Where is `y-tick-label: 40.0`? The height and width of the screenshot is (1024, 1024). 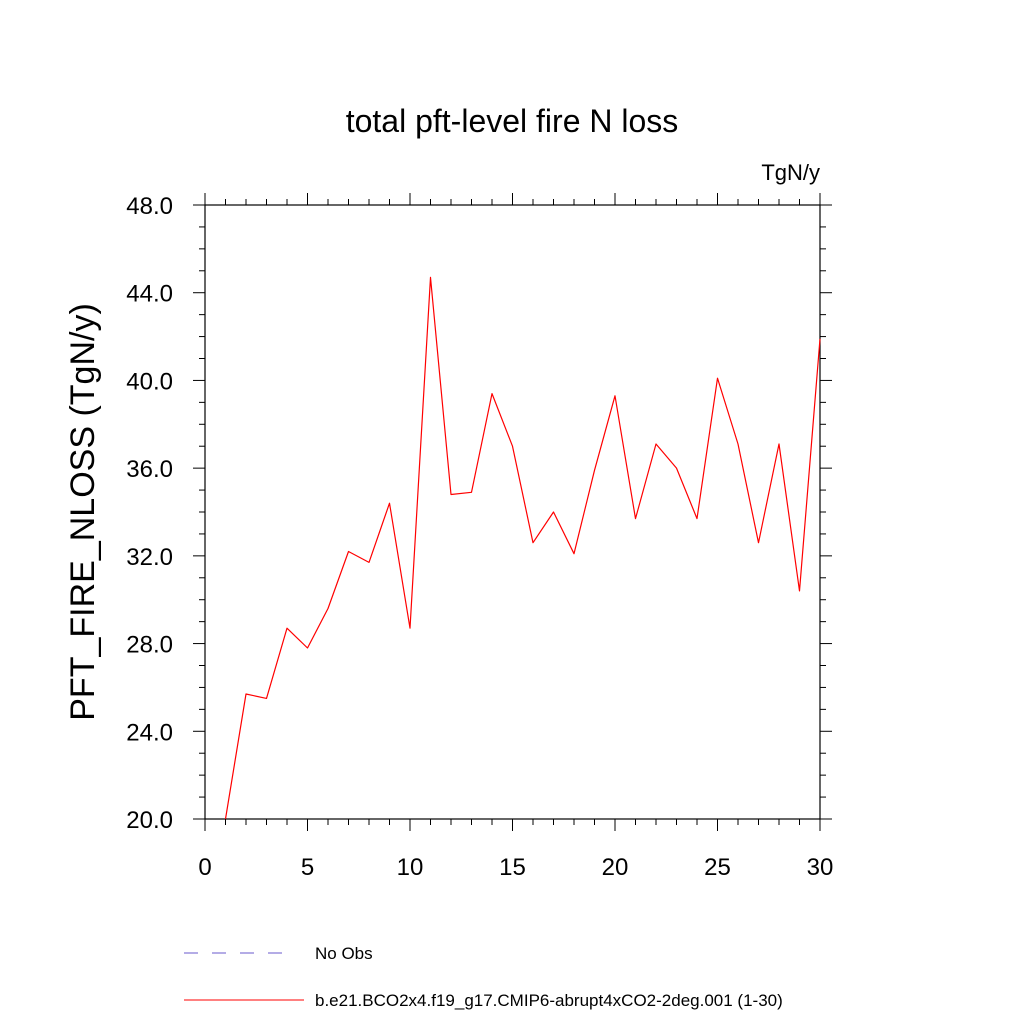
y-tick-label: 40.0 is located at coordinates (149, 381).